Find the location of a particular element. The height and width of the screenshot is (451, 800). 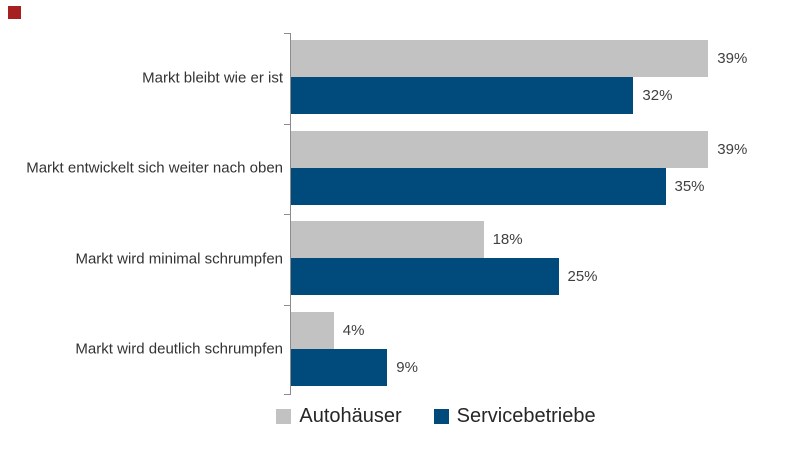

bar-line-servicebetriebe: 35% is located at coordinates (498, 186).